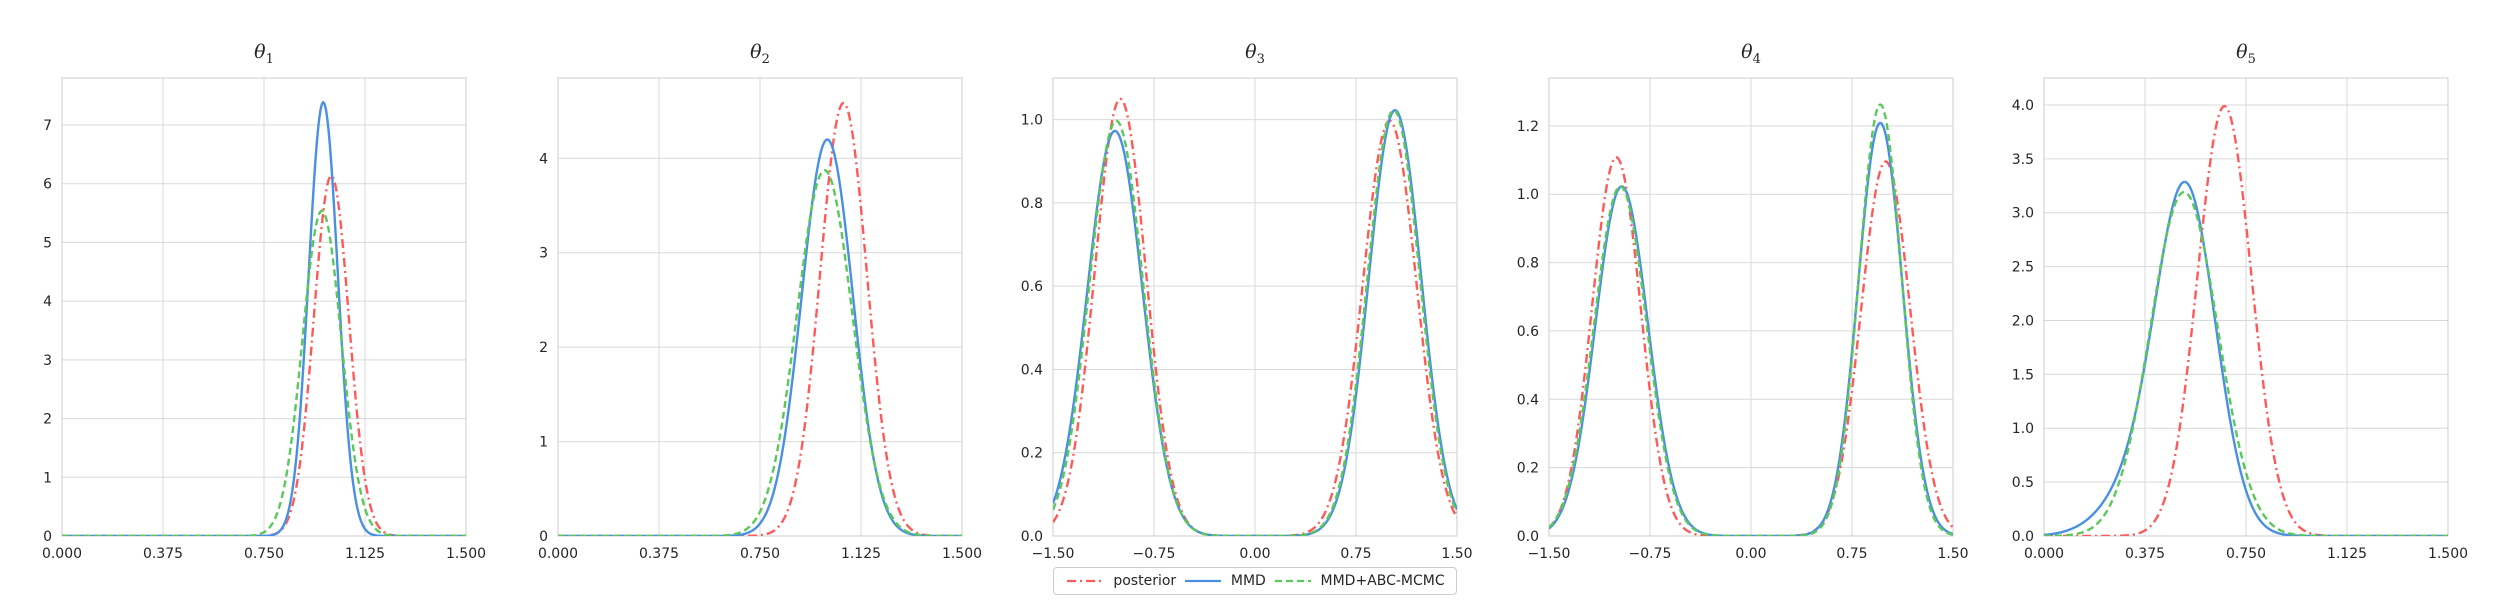 This screenshot has height=600, width=2500. I want to click on legend-swatch-mmd, so click(1202, 581).